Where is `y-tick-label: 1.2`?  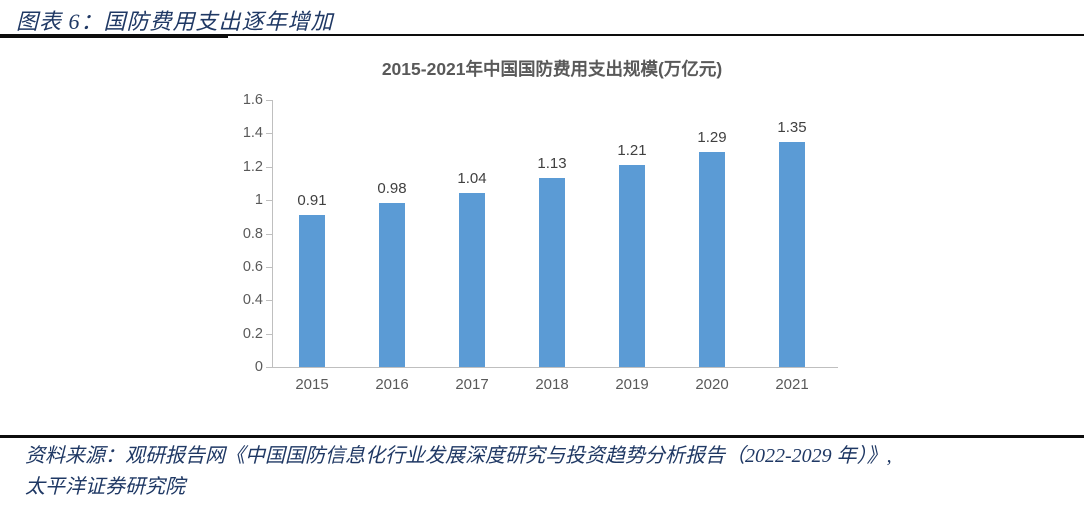 y-tick-label: 1.2 is located at coordinates (252, 166).